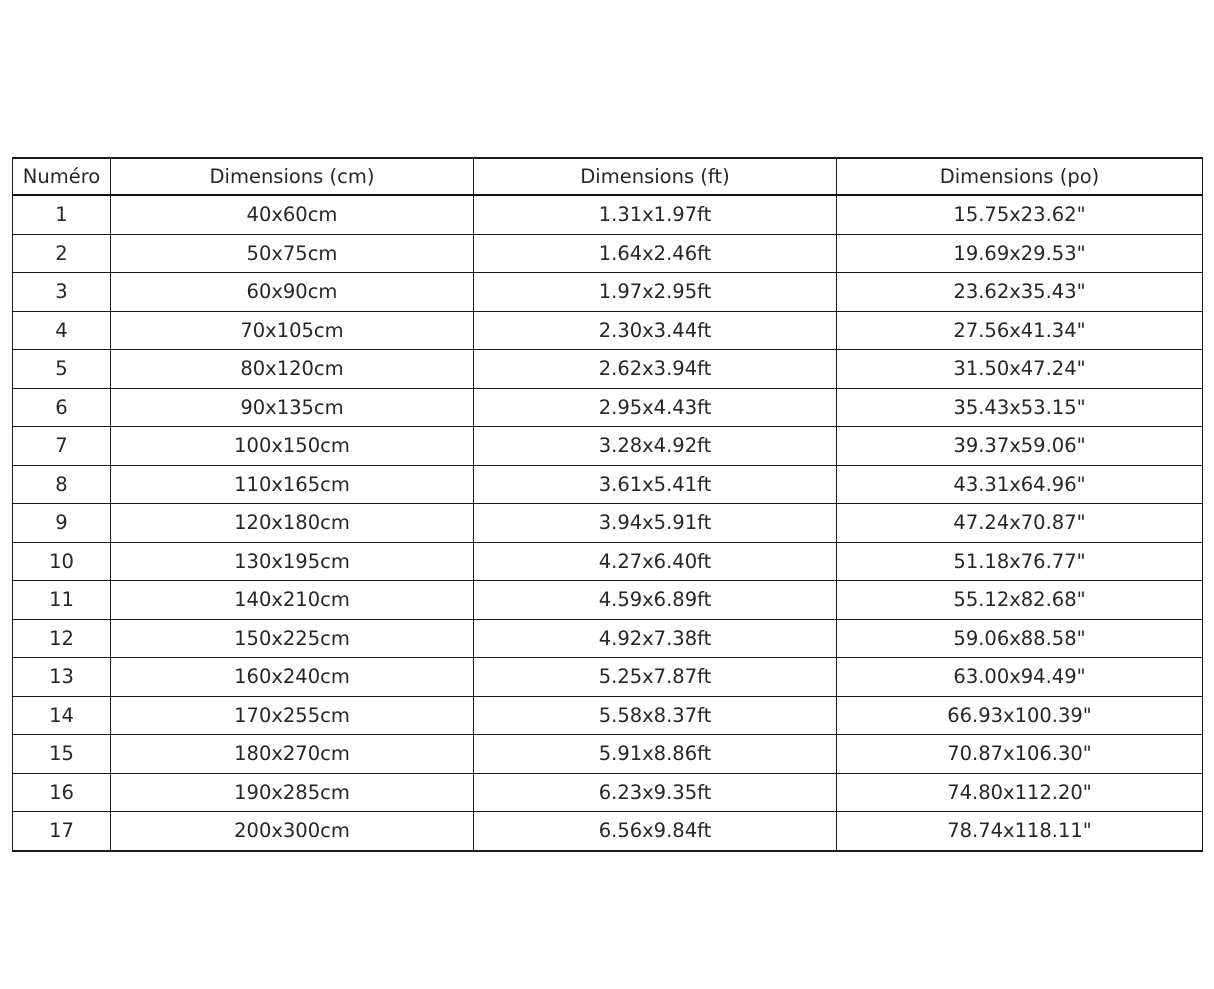  Describe the element at coordinates (655, 292) in the screenshot. I see `table-cell-ft: 1.97x2.95ft` at that location.